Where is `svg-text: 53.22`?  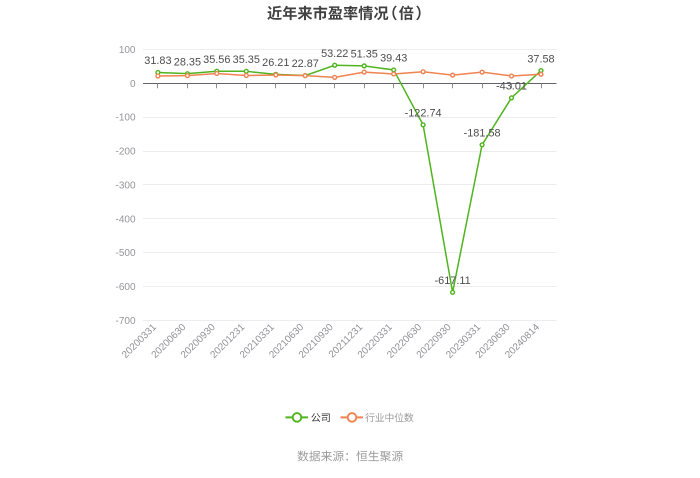
svg-text: 53.22 is located at coordinates (334, 54).